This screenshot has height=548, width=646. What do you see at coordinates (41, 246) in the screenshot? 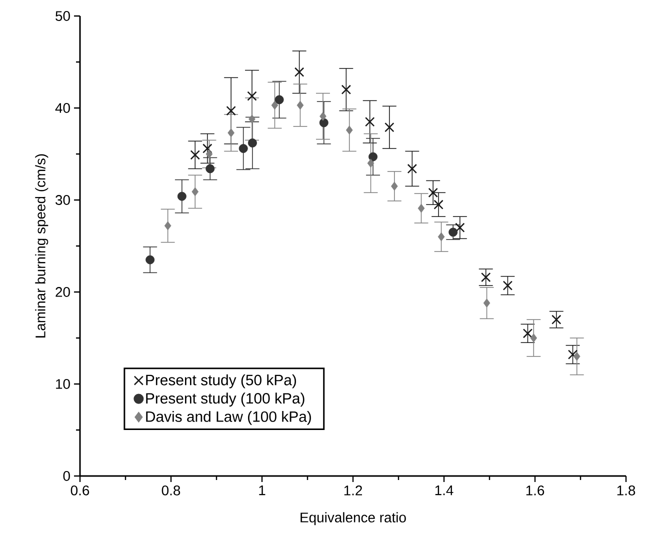
I see `y-axis-title: Laminar burning speed (cm/s)` at bounding box center [41, 246].